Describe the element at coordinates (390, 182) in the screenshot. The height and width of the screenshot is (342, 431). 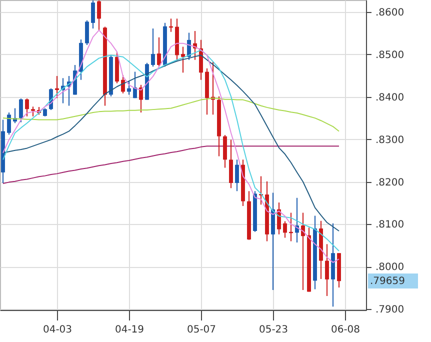
I see `y-tick-label: .8200` at that location.